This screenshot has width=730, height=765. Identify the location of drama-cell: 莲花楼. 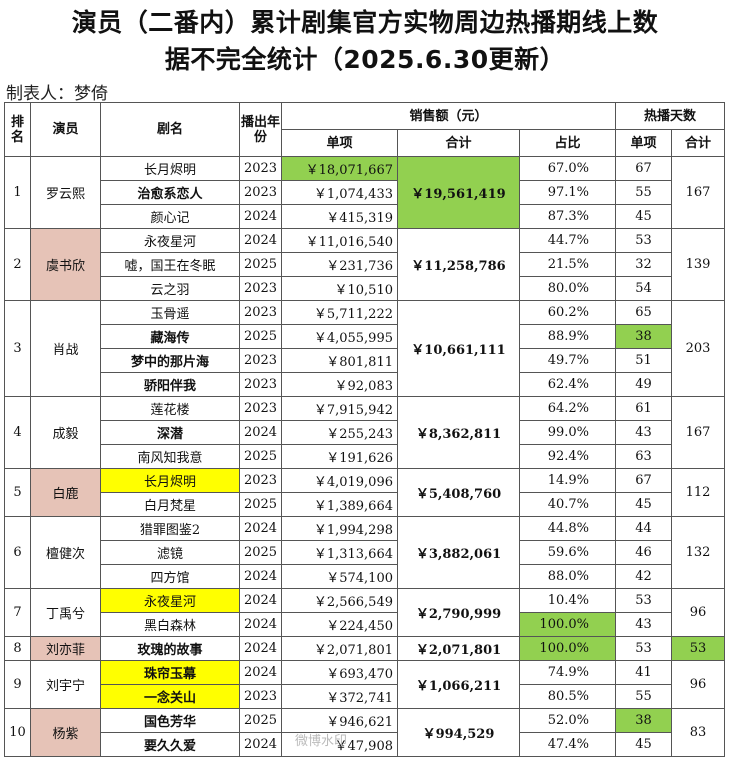
(170, 408).